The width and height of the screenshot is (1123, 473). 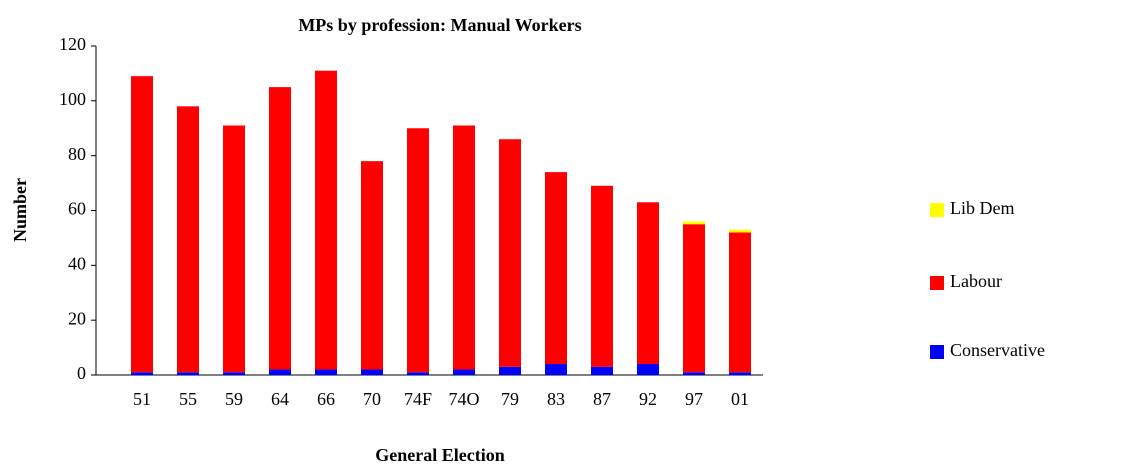 I want to click on x-tick-label: 51, so click(x=142, y=399).